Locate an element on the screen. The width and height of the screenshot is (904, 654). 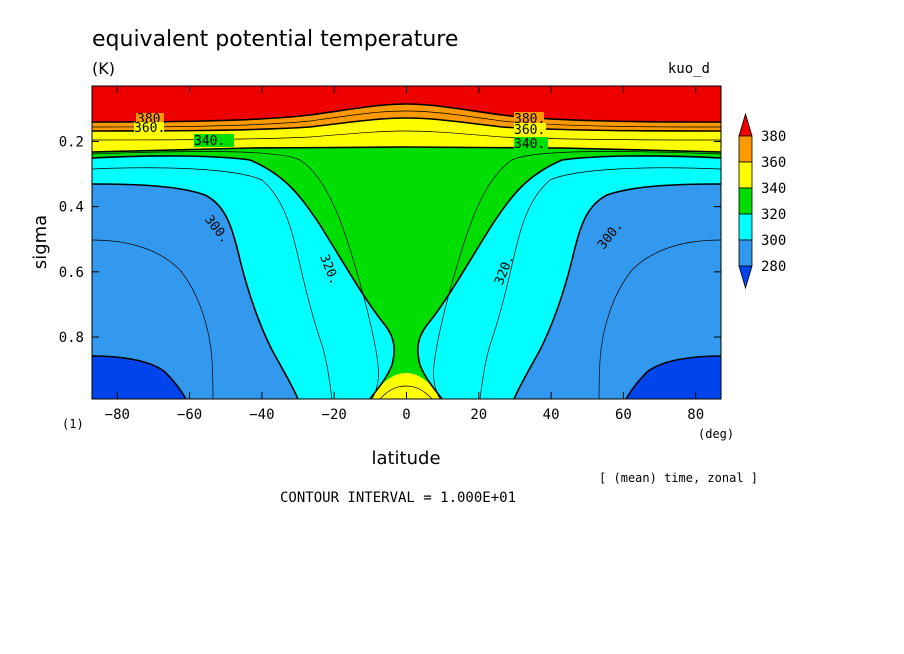
units-label: (K) is located at coordinates (103, 68).